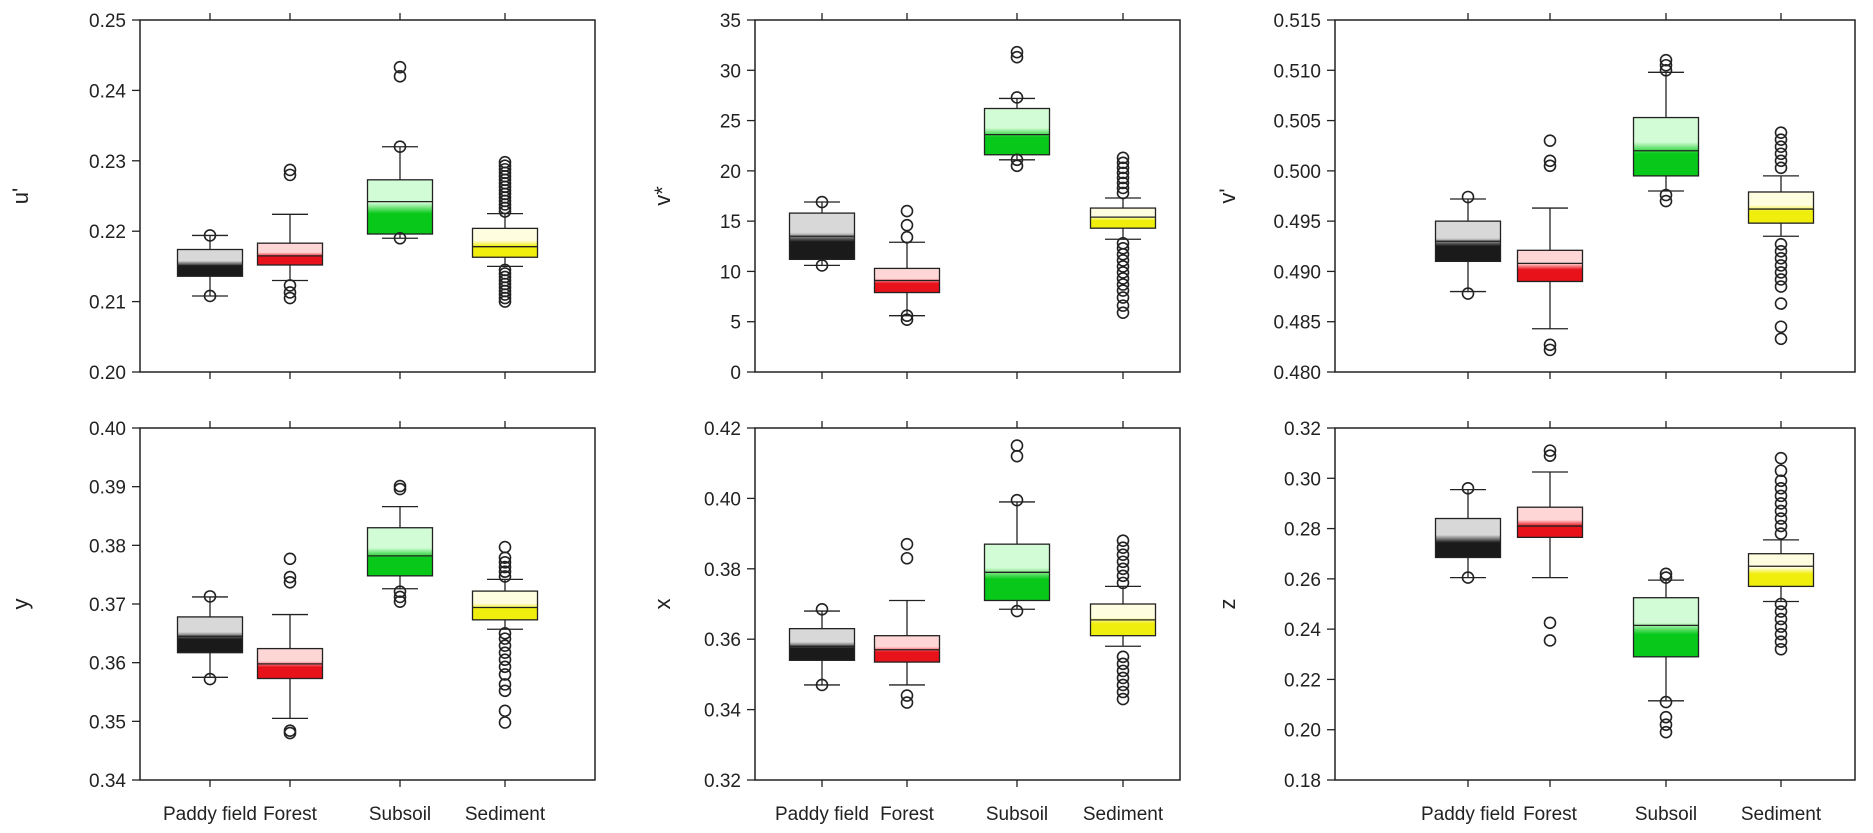 The width and height of the screenshot is (1873, 833). What do you see at coordinates (730, 21) in the screenshot?
I see `y-tick-label: 35` at bounding box center [730, 21].